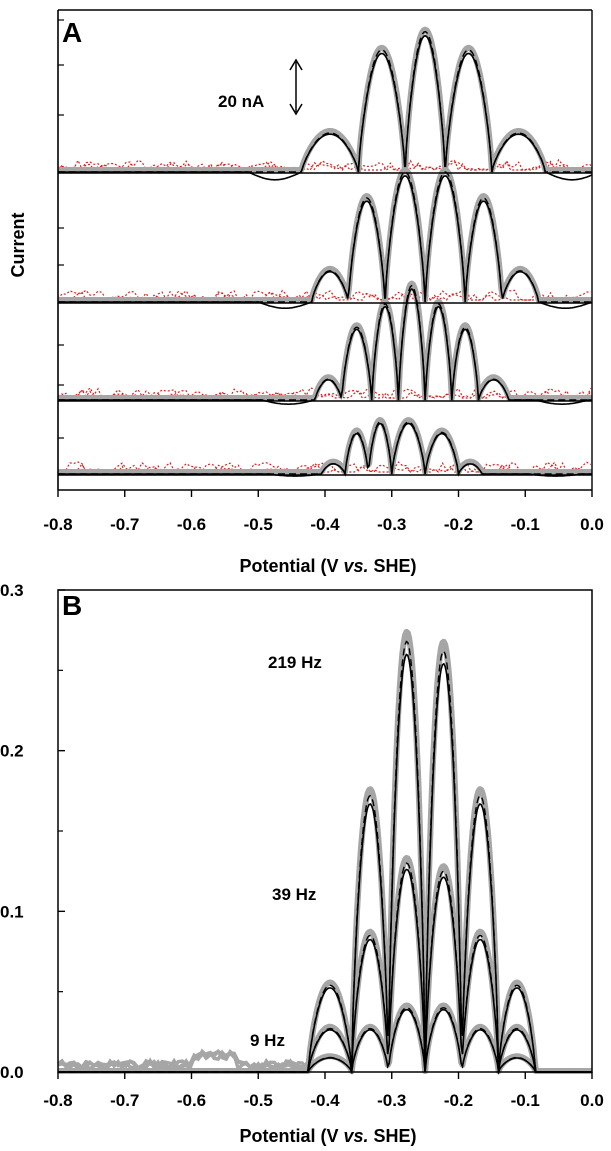 The width and height of the screenshot is (611, 1151). I want to click on annotation-219hz: 219 Hz, so click(295, 662).